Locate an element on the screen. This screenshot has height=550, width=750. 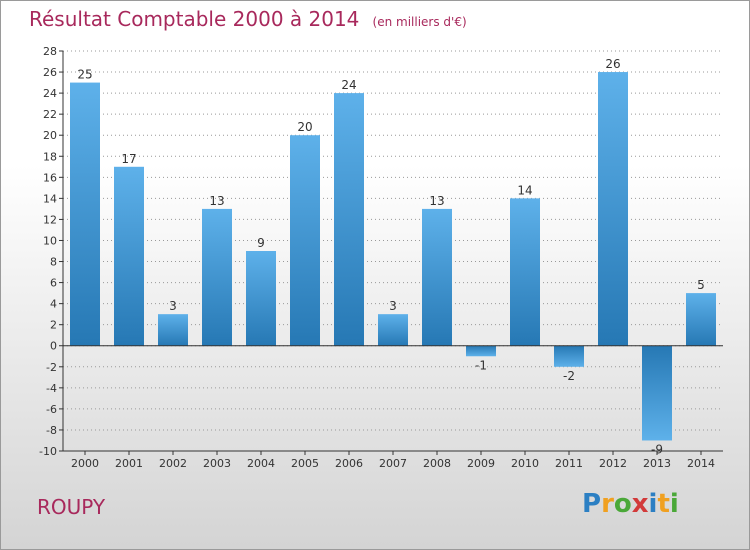
x-tick-label: 2000 is located at coordinates (85, 463).